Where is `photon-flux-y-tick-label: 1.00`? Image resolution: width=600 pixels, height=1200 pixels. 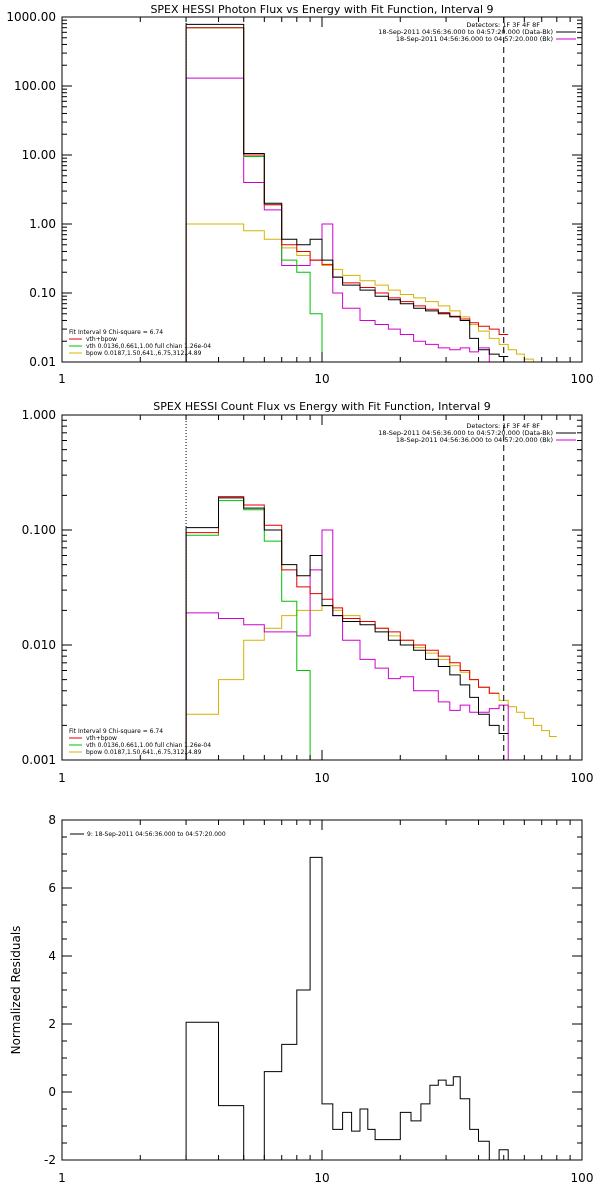
photon-flux-y-tick-label: 1.00 is located at coordinates (42, 224).